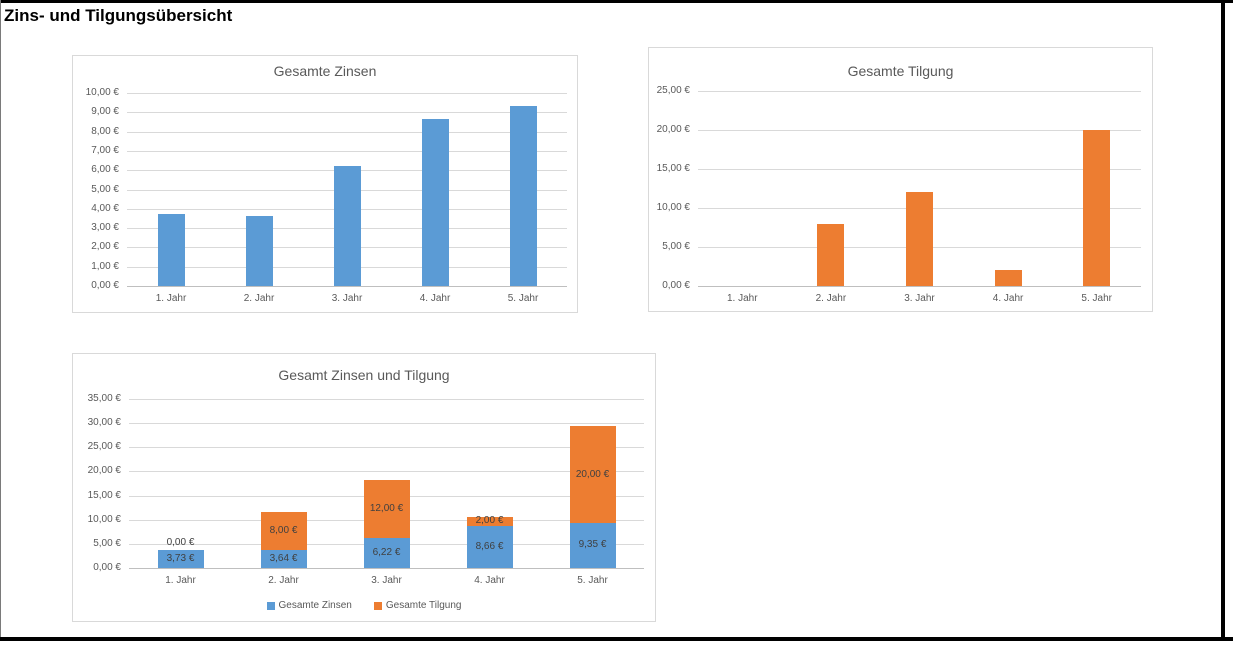  What do you see at coordinates (423, 605) in the screenshot?
I see `legend-label: Gesamte Tilgung` at bounding box center [423, 605].